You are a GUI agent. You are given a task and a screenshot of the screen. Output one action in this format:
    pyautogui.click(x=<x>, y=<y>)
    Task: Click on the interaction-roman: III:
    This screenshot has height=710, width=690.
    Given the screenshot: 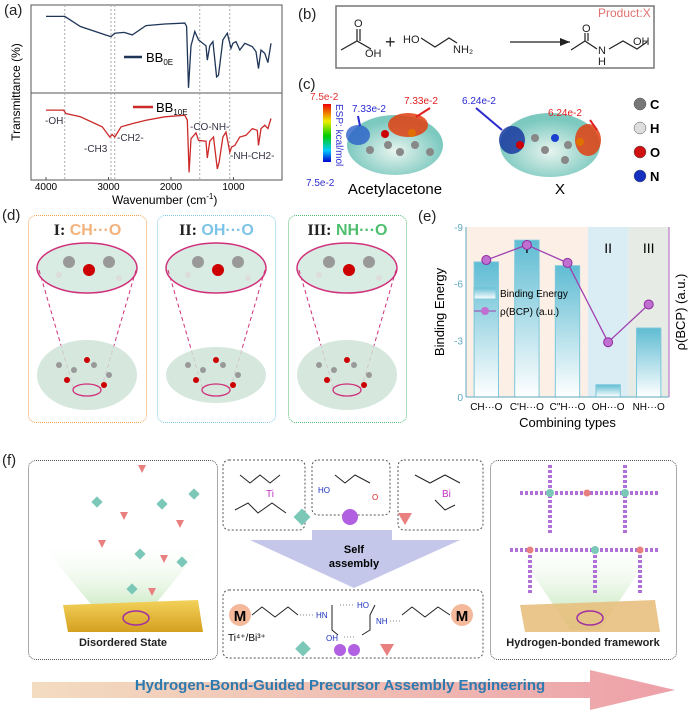 What is the action you would take?
    pyautogui.click(x=319, y=230)
    